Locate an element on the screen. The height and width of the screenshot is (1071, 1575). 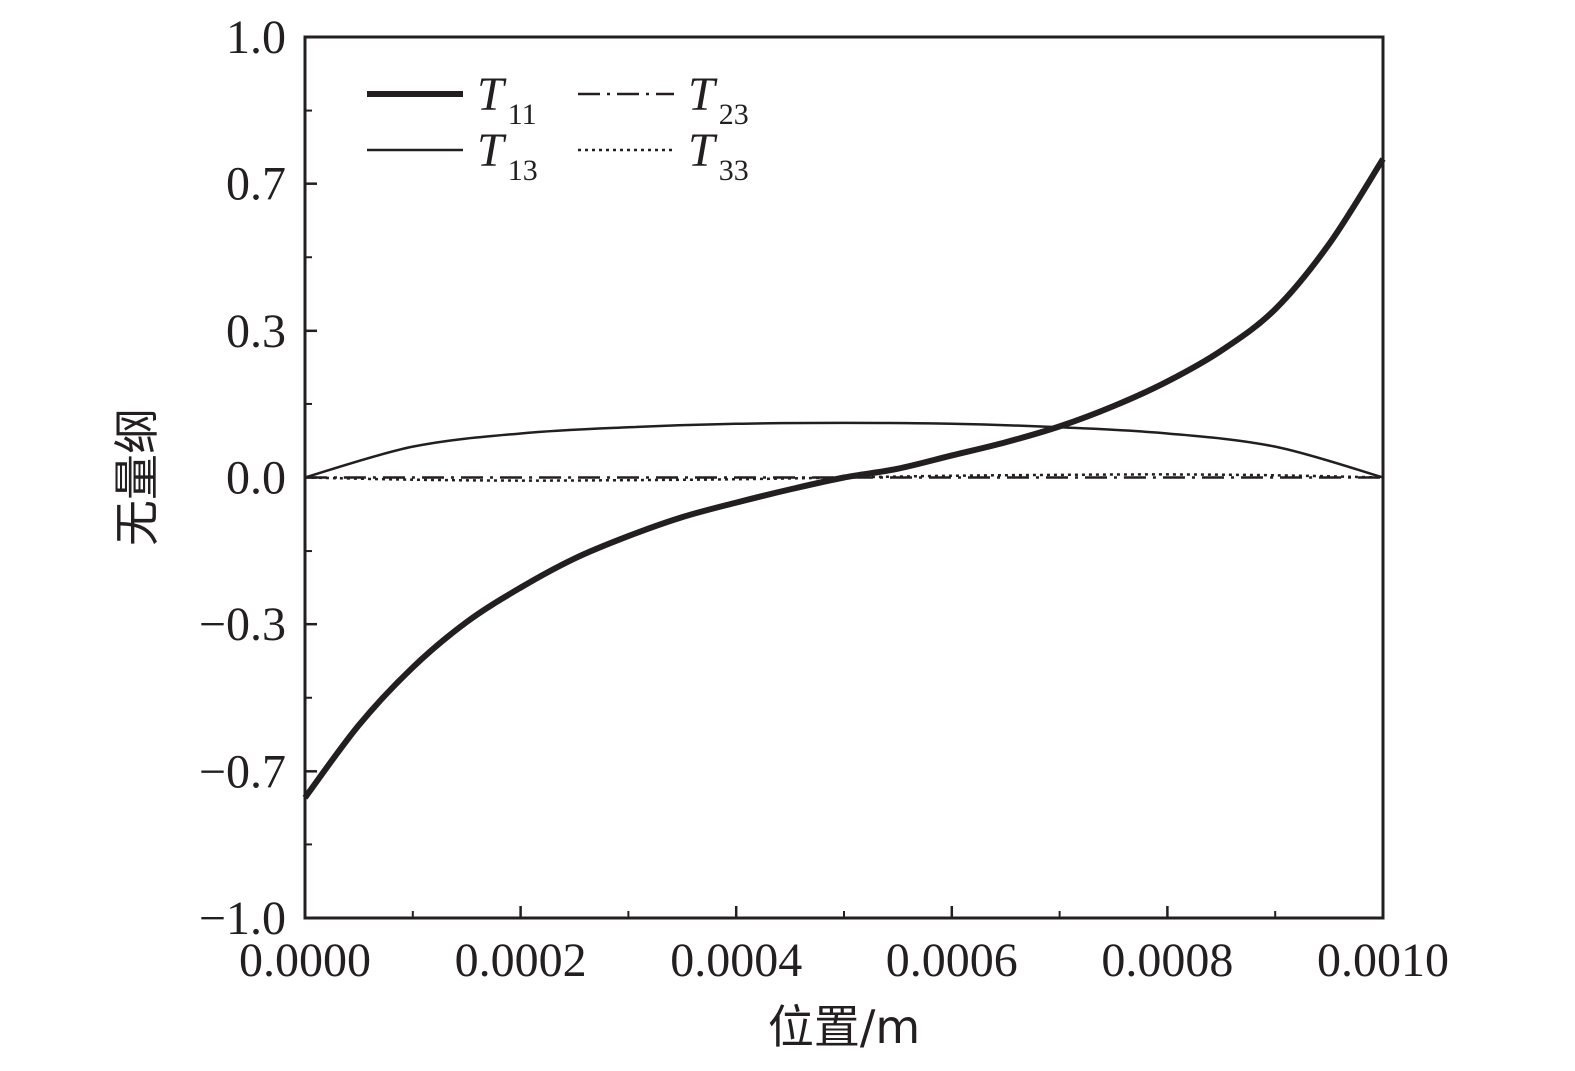
legend-label-t11: T 11 is located at coordinates (507, 99).